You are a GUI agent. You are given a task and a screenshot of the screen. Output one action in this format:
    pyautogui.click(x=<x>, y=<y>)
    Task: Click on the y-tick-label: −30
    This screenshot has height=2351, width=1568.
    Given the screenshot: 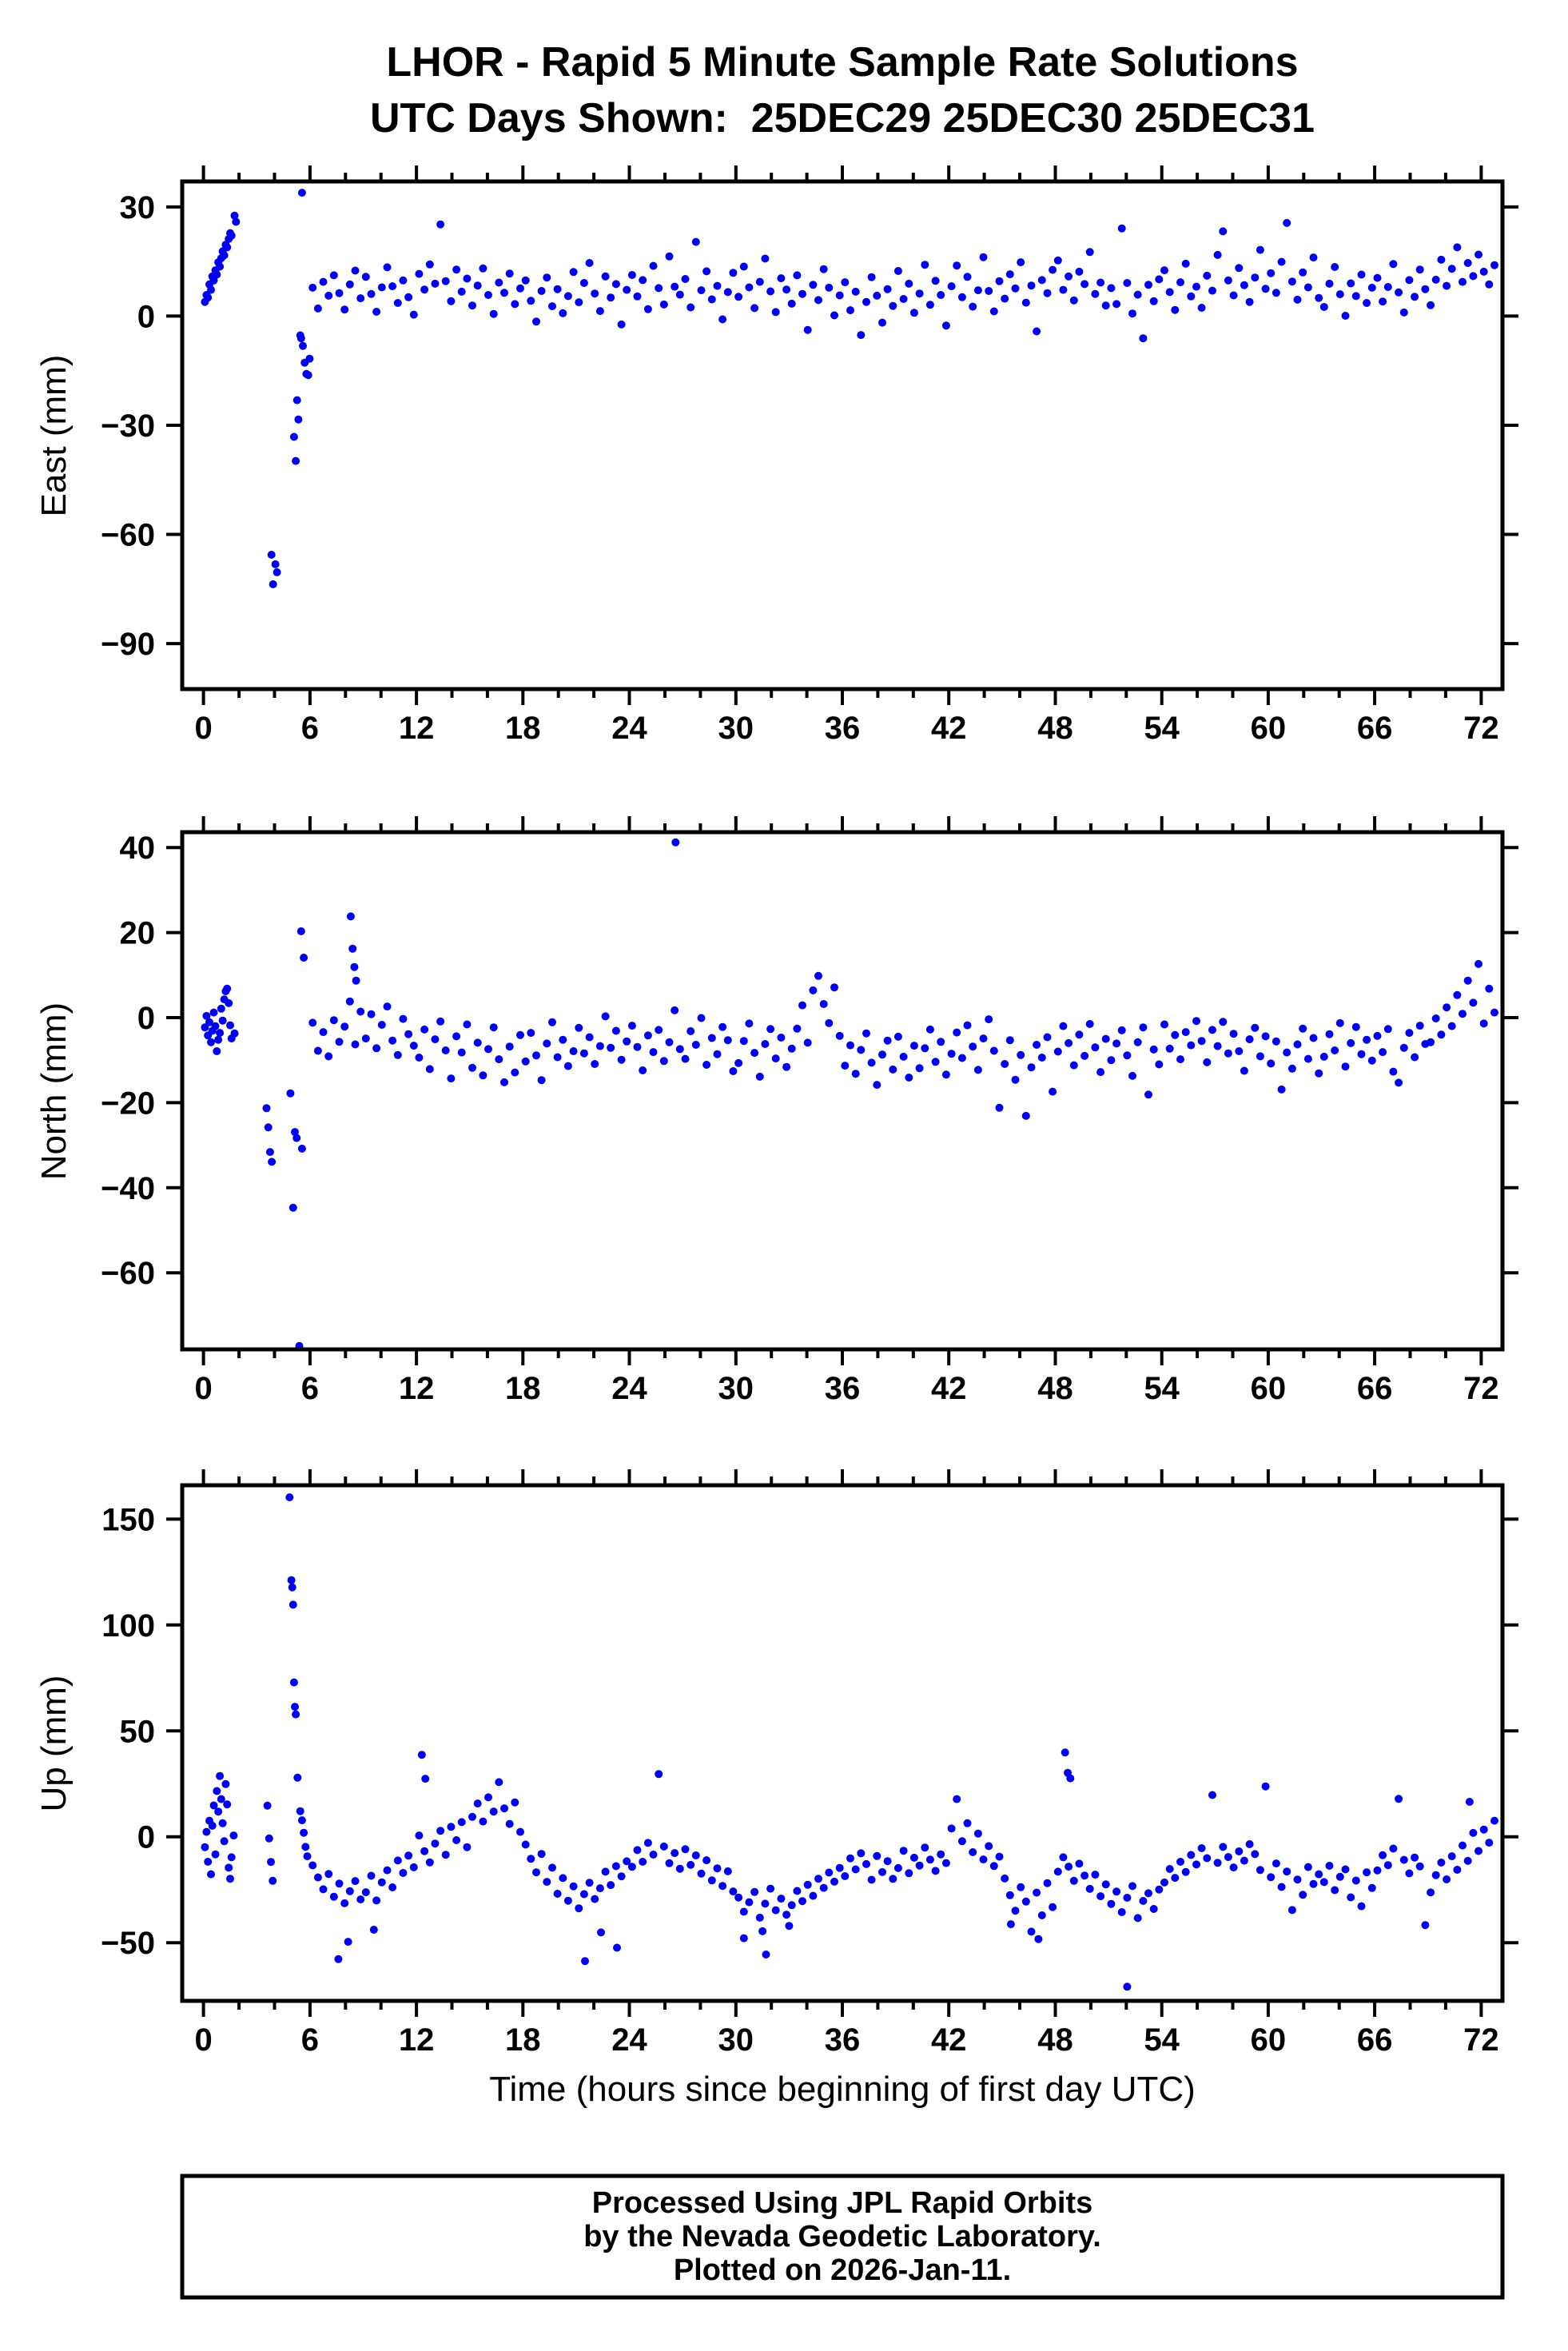 What is the action you would take?
    pyautogui.click(x=128, y=426)
    